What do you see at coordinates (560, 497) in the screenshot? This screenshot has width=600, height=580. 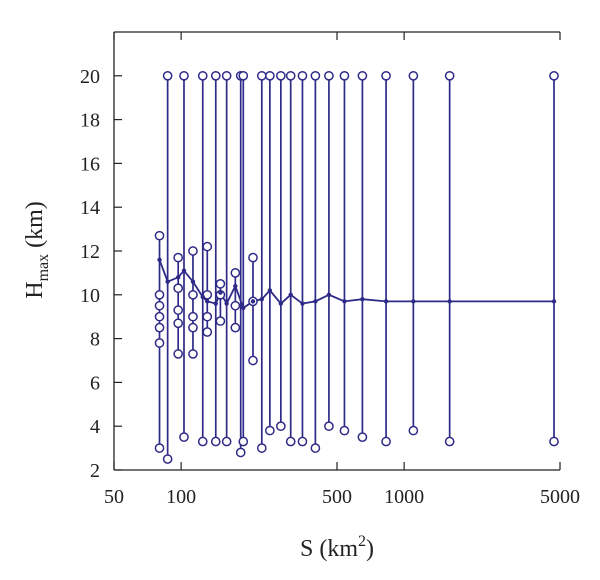 I see `x-tick-label: 5000` at bounding box center [560, 497].